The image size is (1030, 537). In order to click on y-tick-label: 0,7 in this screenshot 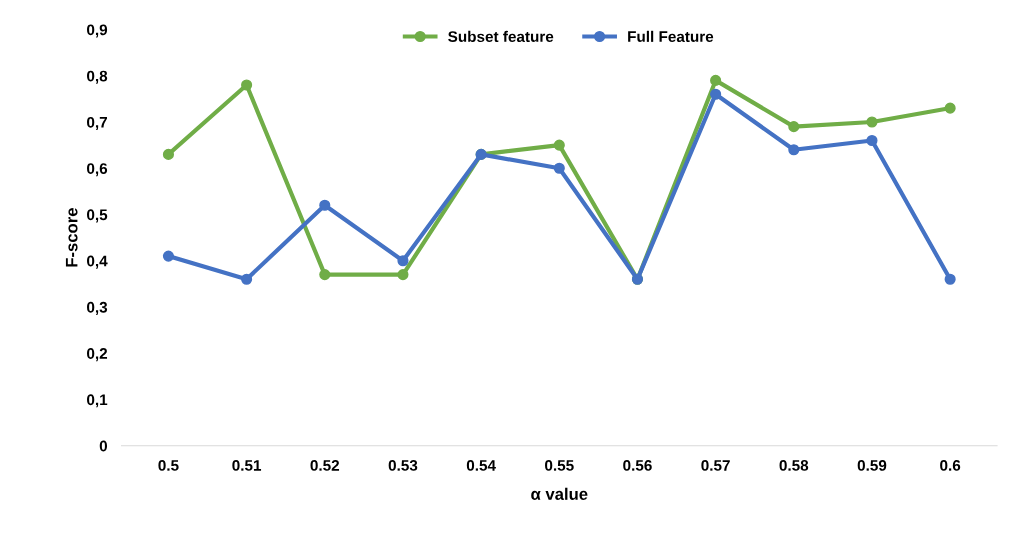, I will do `click(97, 123)`.